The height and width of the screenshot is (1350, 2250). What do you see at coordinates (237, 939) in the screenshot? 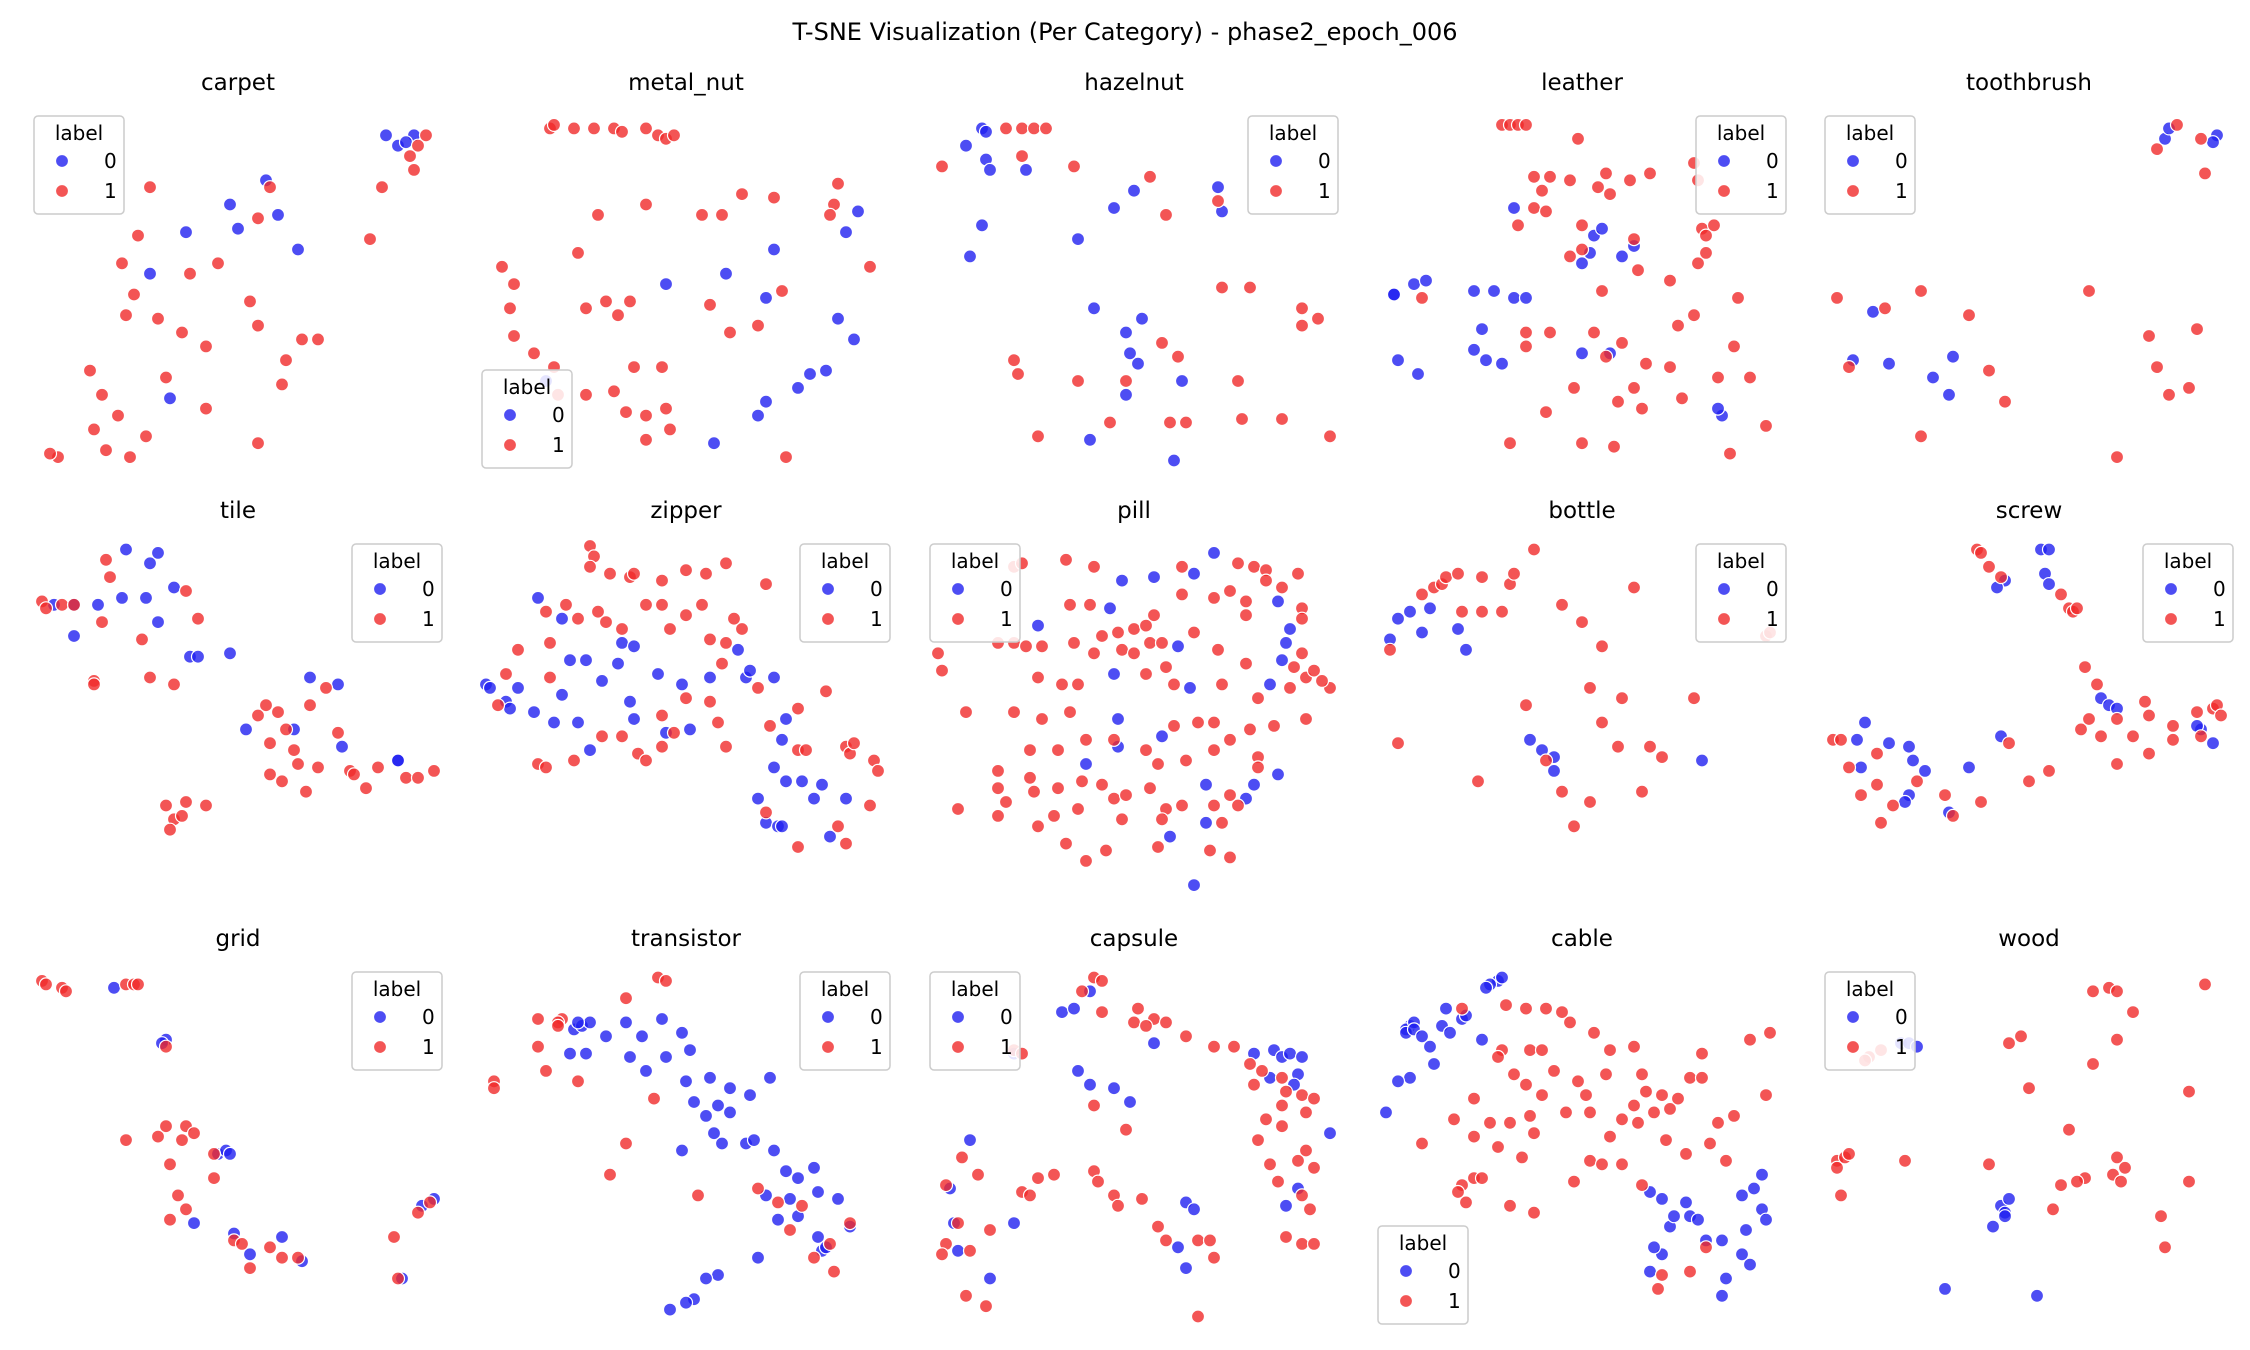
I see `subplot-title: grid` at bounding box center [237, 939].